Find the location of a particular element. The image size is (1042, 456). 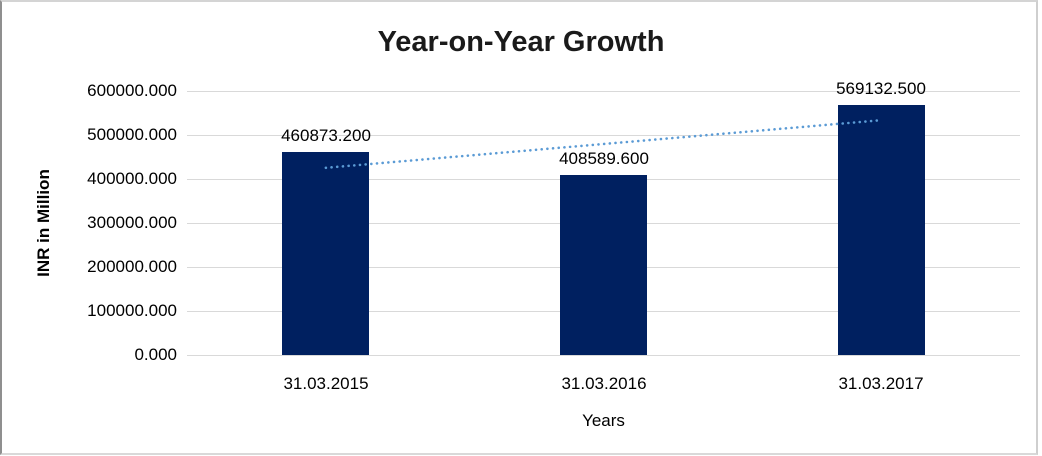

bar-value-label: 460873.200 is located at coordinates (326, 135).